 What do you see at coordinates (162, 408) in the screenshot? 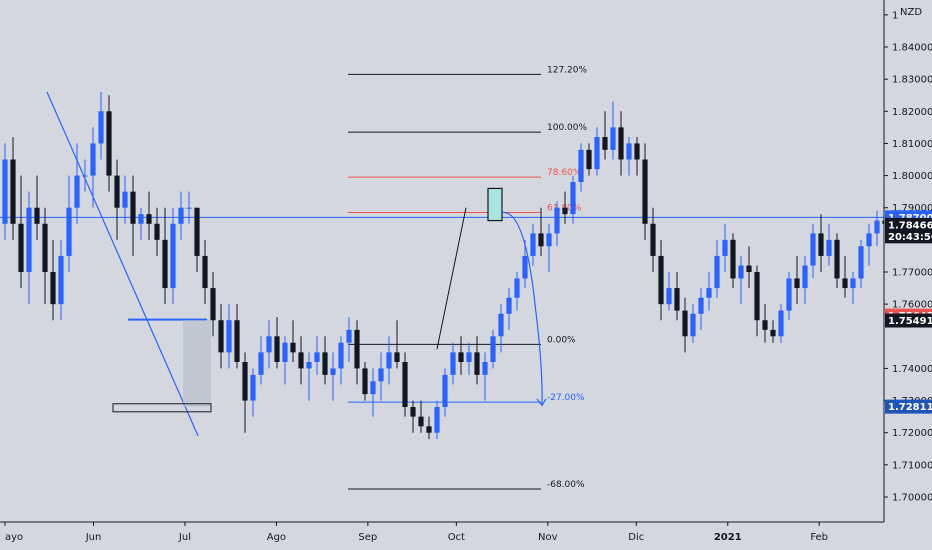
I see `lower-range-box` at bounding box center [162, 408].